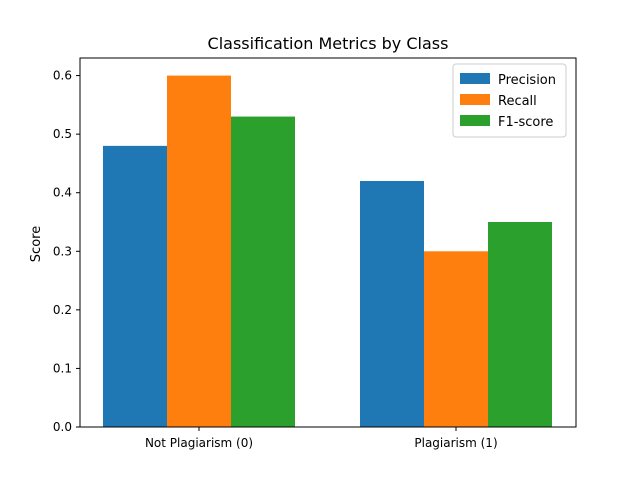 The width and height of the screenshot is (640, 480). I want to click on x-tick-label-0: Not Plagiarism (0), so click(199, 443).